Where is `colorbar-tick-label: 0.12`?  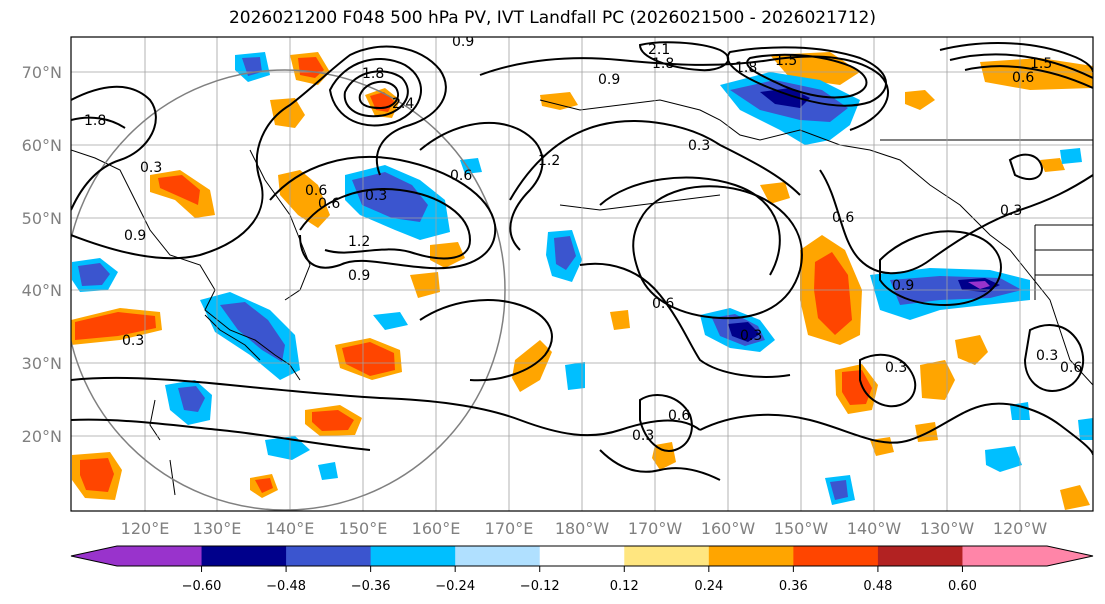 colorbar-tick-label: 0.12 is located at coordinates (624, 586).